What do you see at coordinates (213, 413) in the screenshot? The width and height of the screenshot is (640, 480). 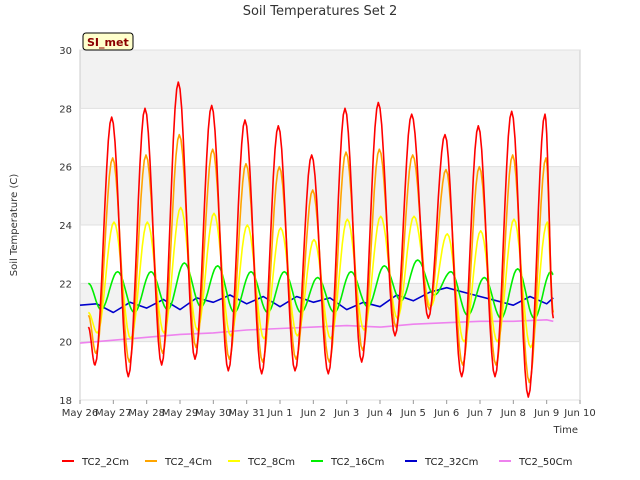 I see `x-tick-label: May 30` at bounding box center [213, 413].